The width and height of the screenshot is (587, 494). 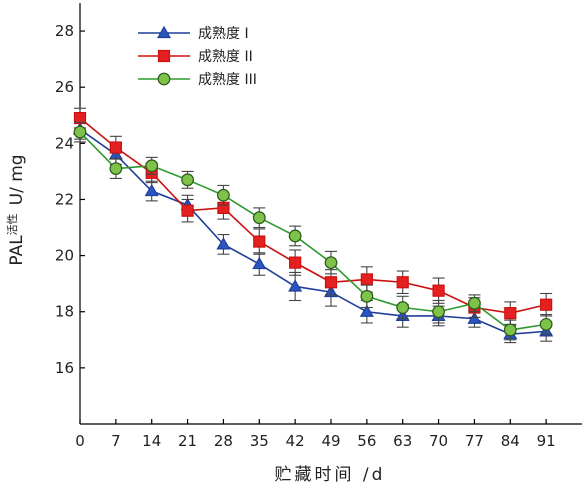 What do you see at coordinates (17, 250) in the screenshot?
I see `y-axis-title-main: PAL` at bounding box center [17, 250].